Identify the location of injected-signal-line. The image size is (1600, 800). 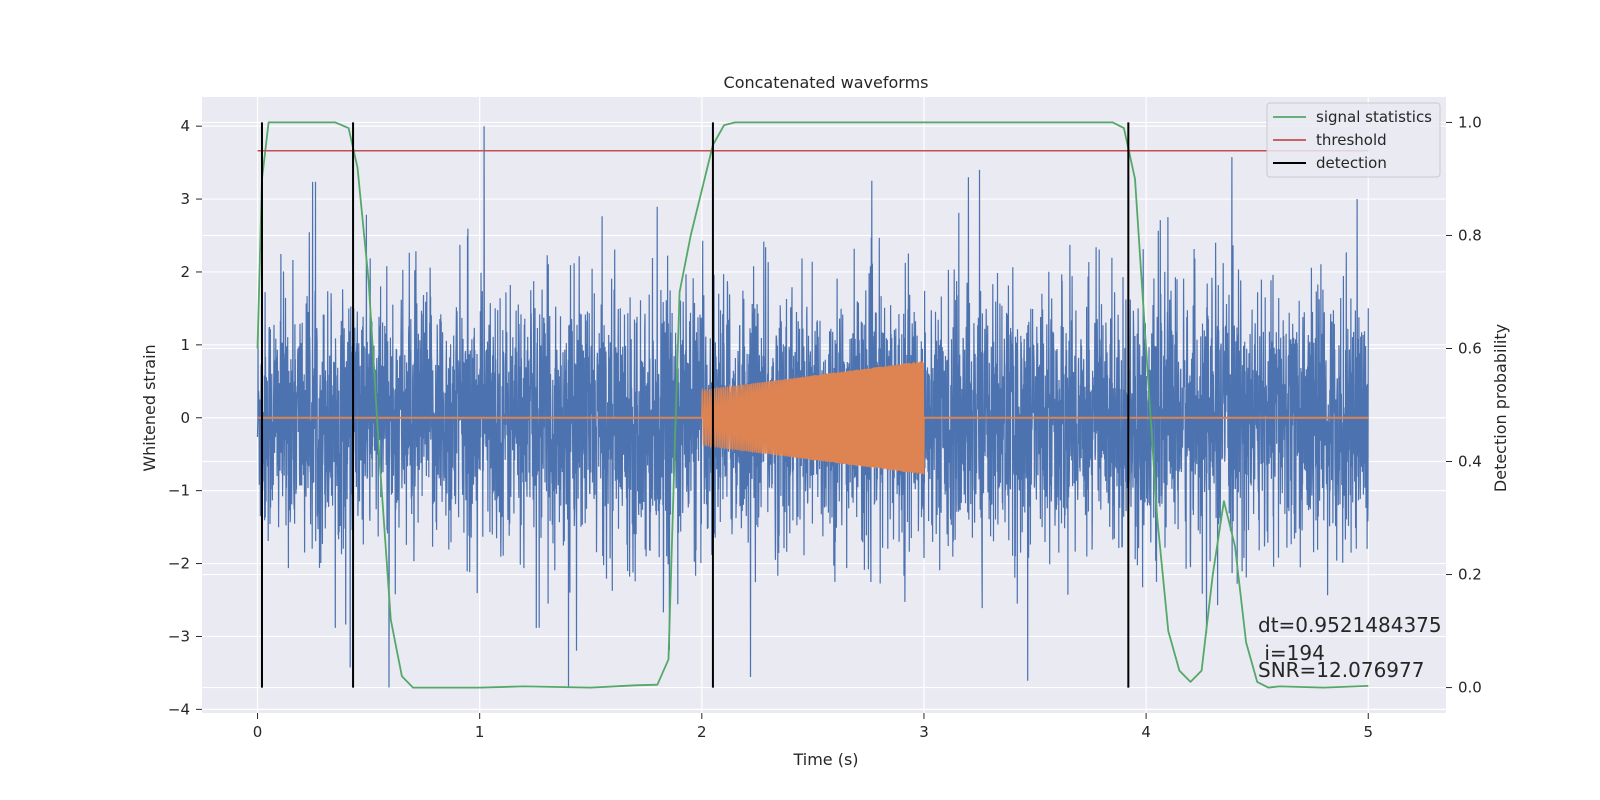
(813, 418).